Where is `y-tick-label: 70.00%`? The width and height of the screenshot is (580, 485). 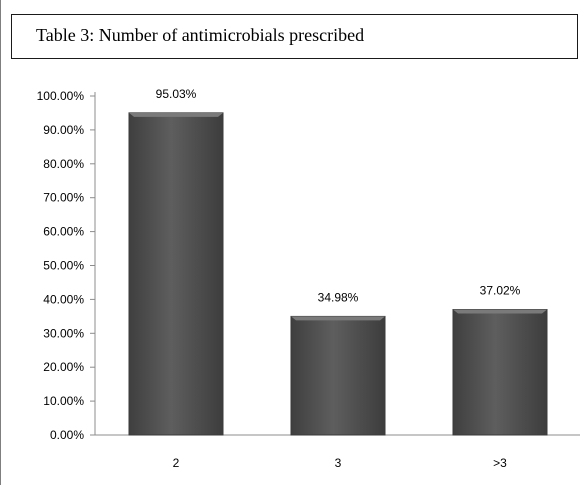 y-tick-label: 70.00% is located at coordinates (63, 198).